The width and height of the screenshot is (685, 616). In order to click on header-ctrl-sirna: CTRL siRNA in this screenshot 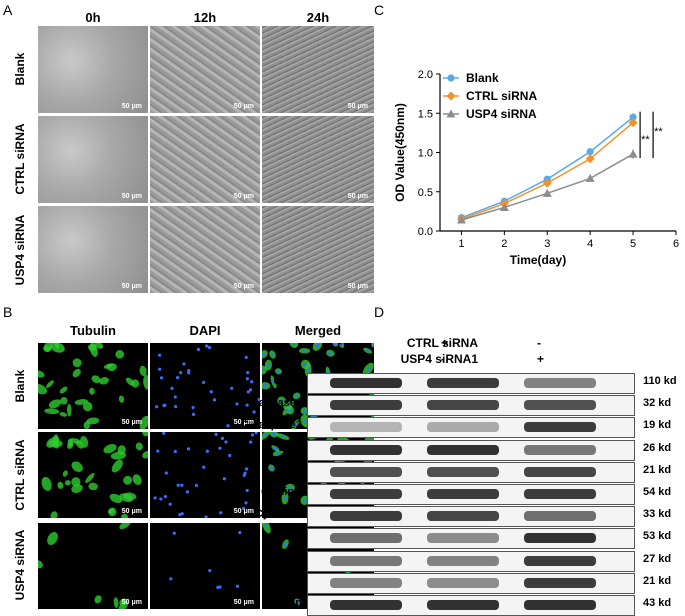, I will do `click(442, 343)`.